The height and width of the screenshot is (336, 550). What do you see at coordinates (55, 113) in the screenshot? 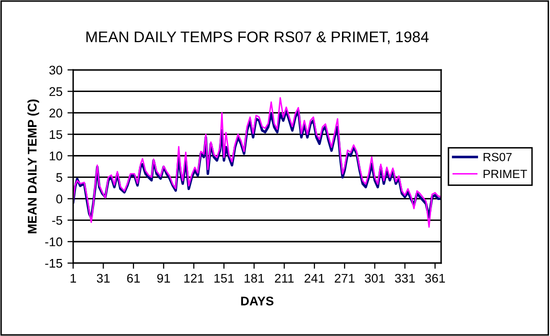
I see `y-tick-label: 20` at bounding box center [55, 113].